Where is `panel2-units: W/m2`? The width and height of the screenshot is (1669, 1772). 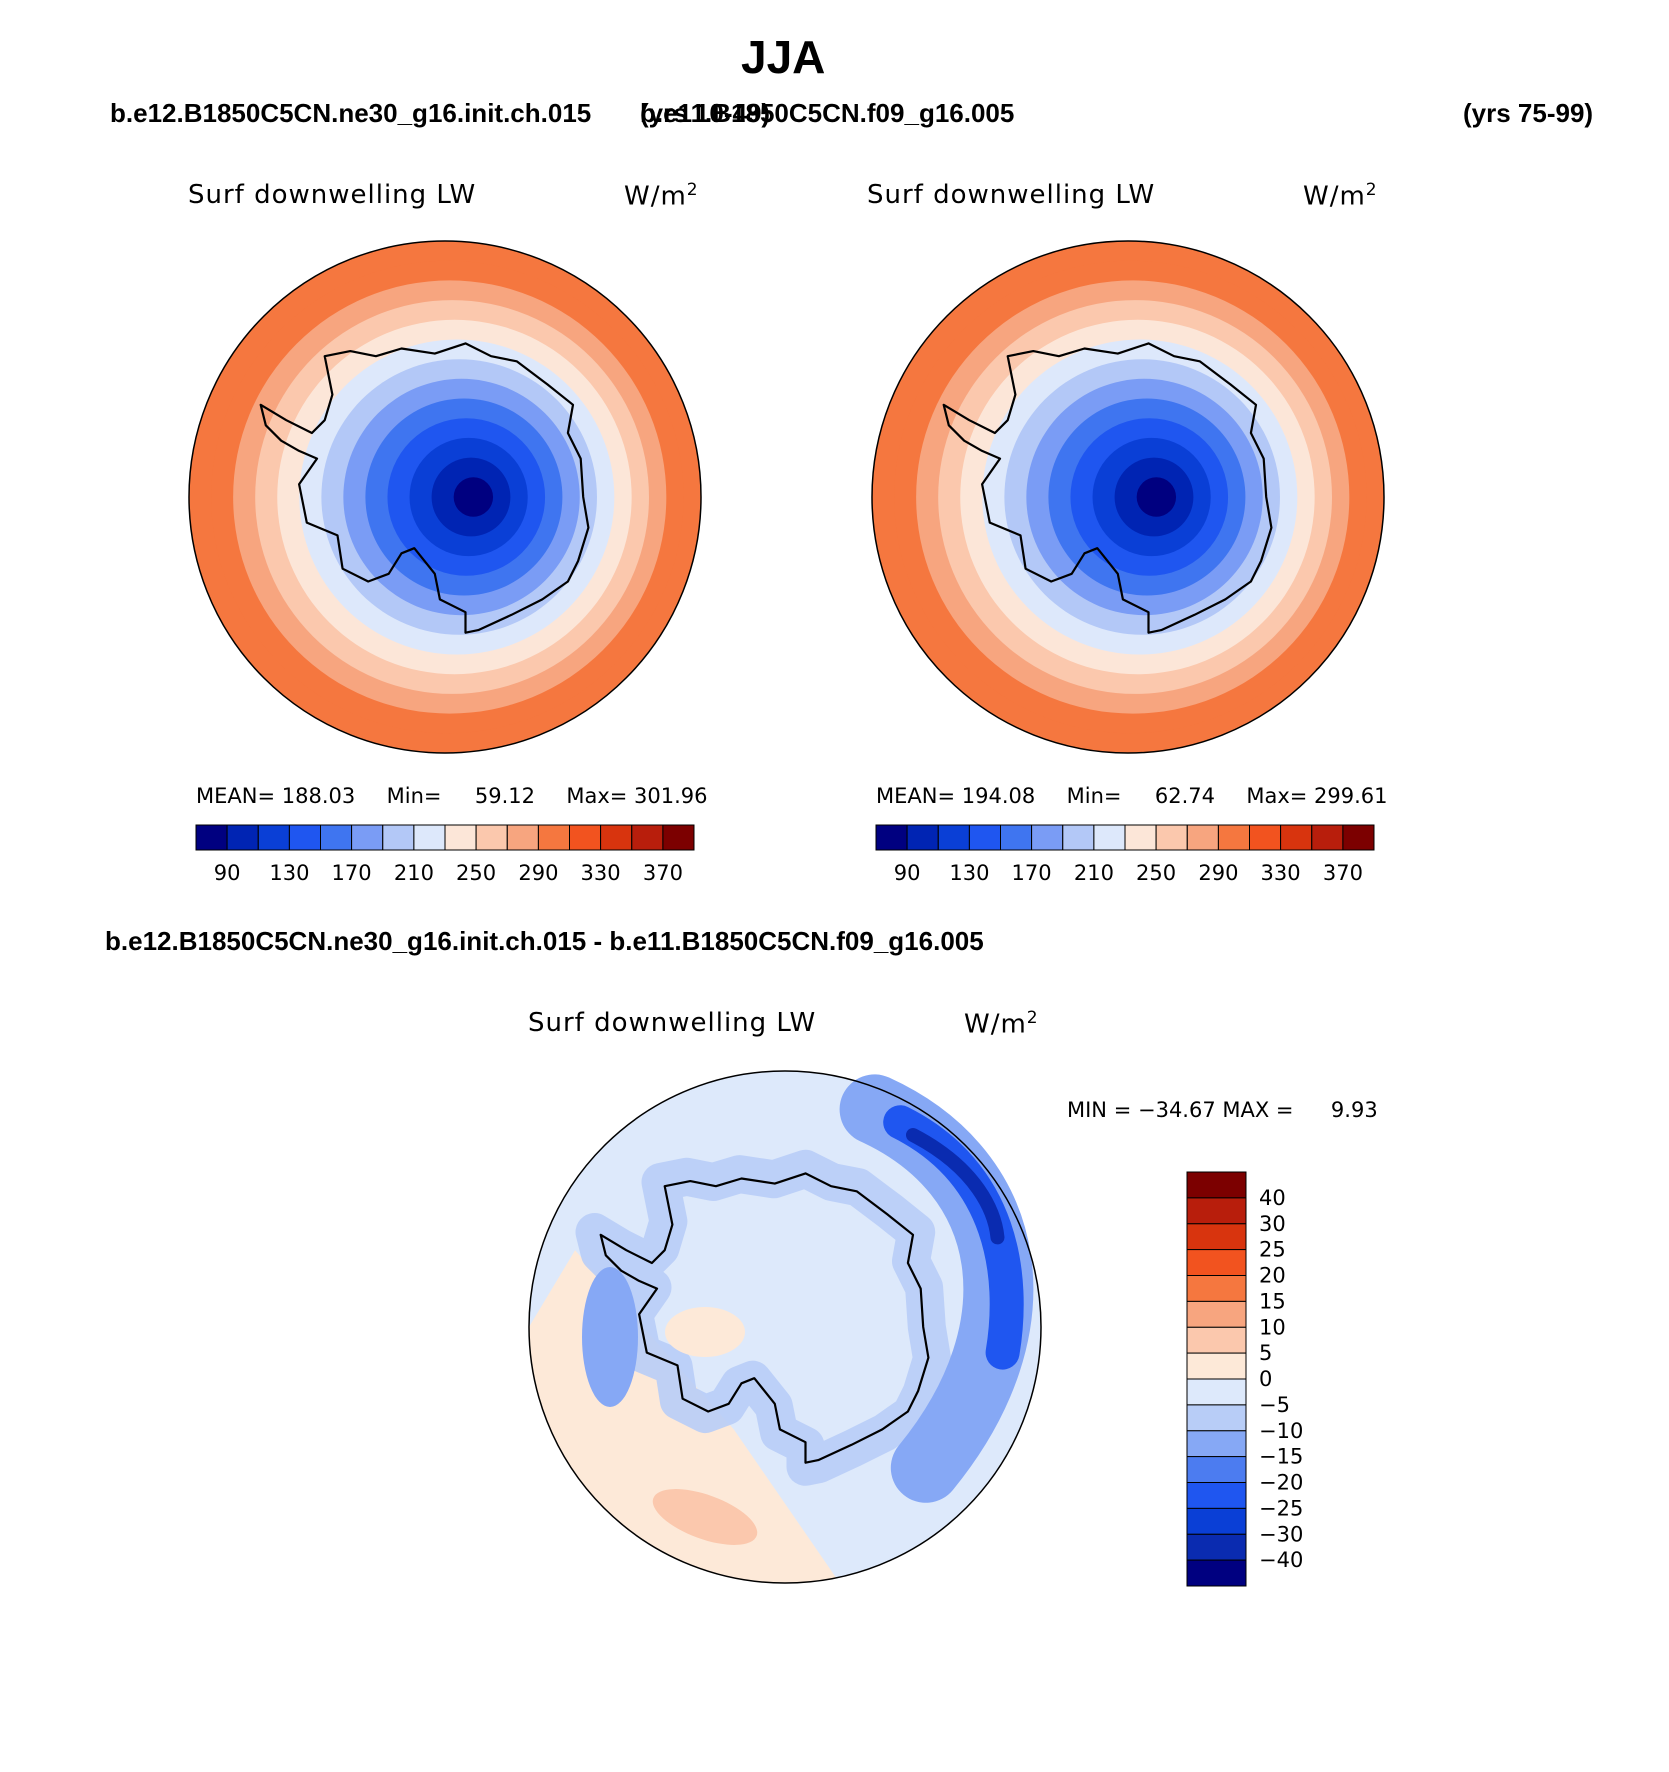 panel2-units: W/m2 is located at coordinates (1340, 196).